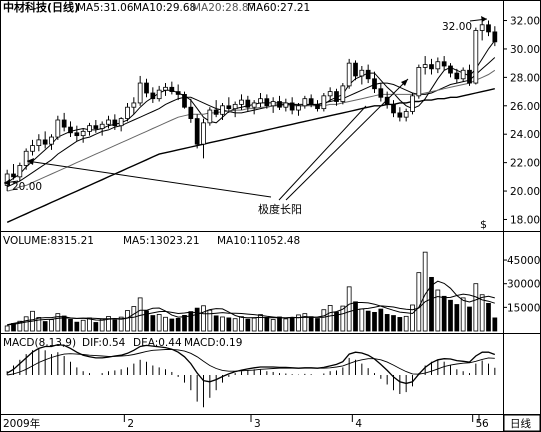 This screenshot has width=541, height=432. I want to click on volume-line-ma5, so click(251, 303).